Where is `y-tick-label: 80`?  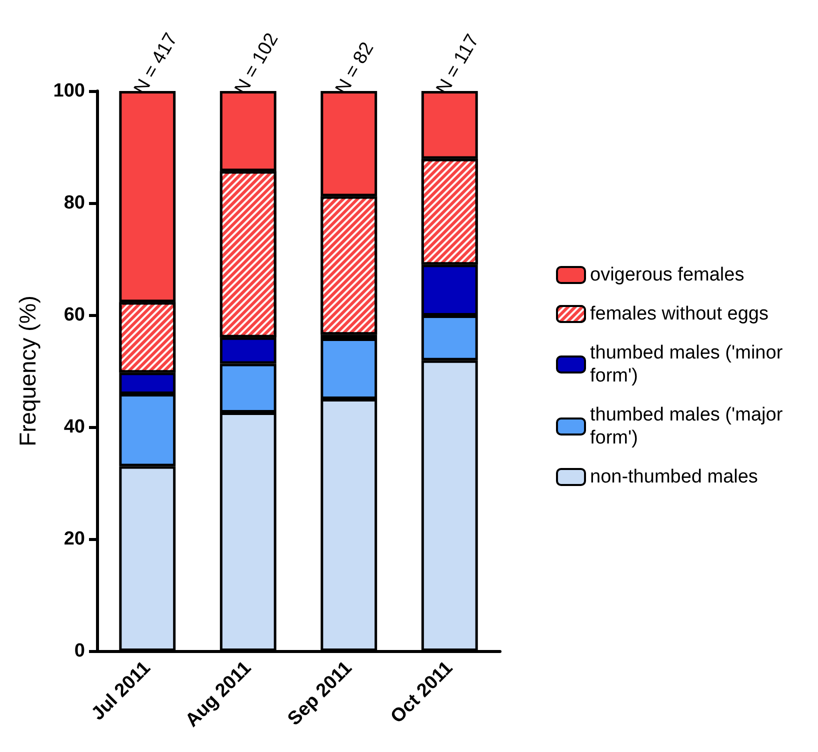
y-tick-label: 80 is located at coordinates (74, 203).